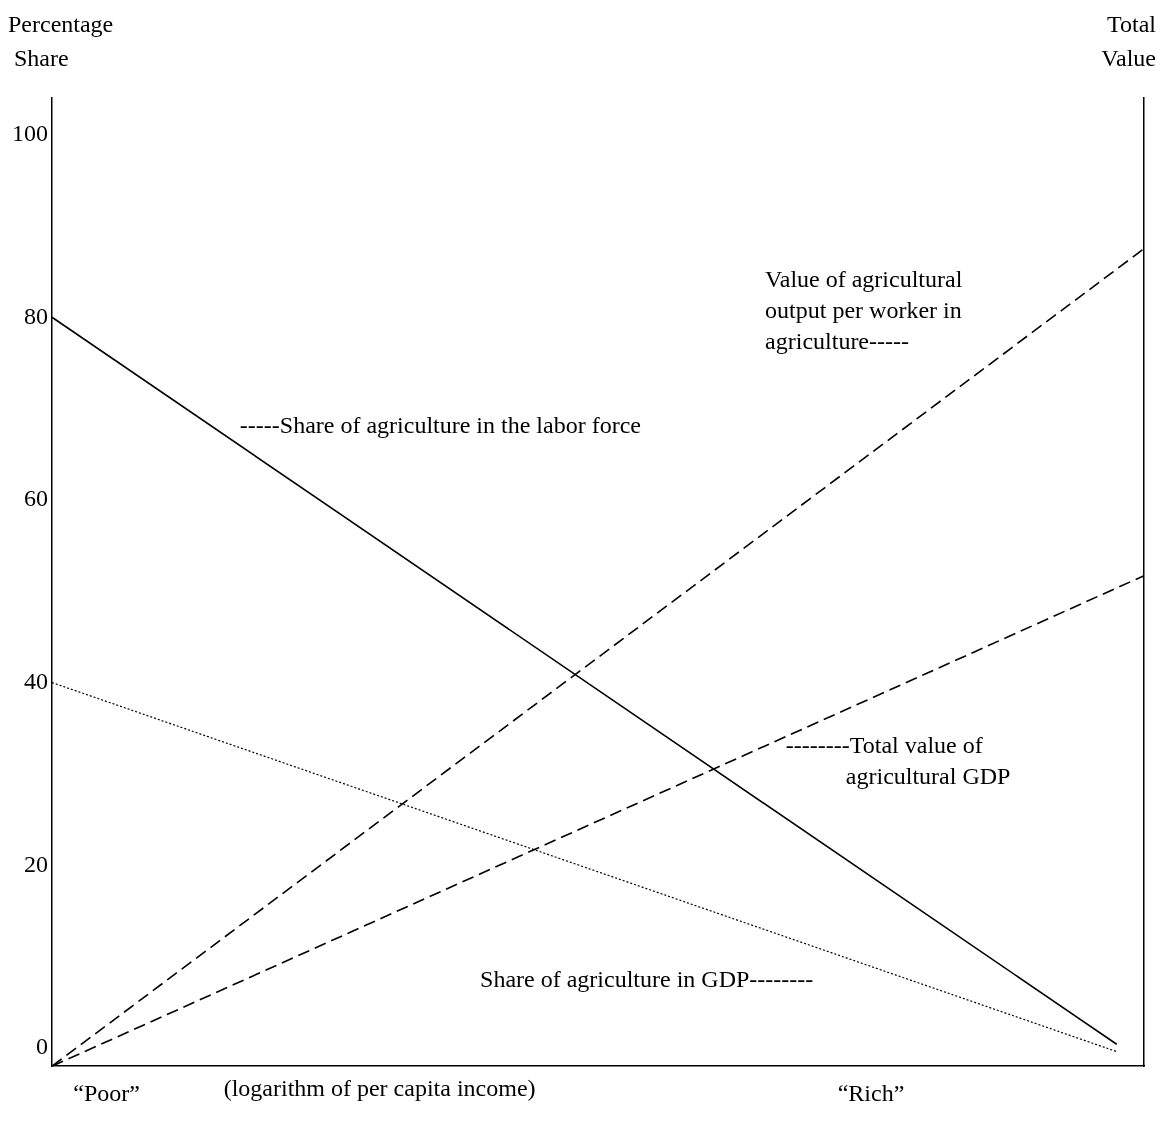 This screenshot has height=1146, width=1167. Describe the element at coordinates (898, 760) in the screenshot. I see `series-label: --------Total value of agricultural GDP` at that location.